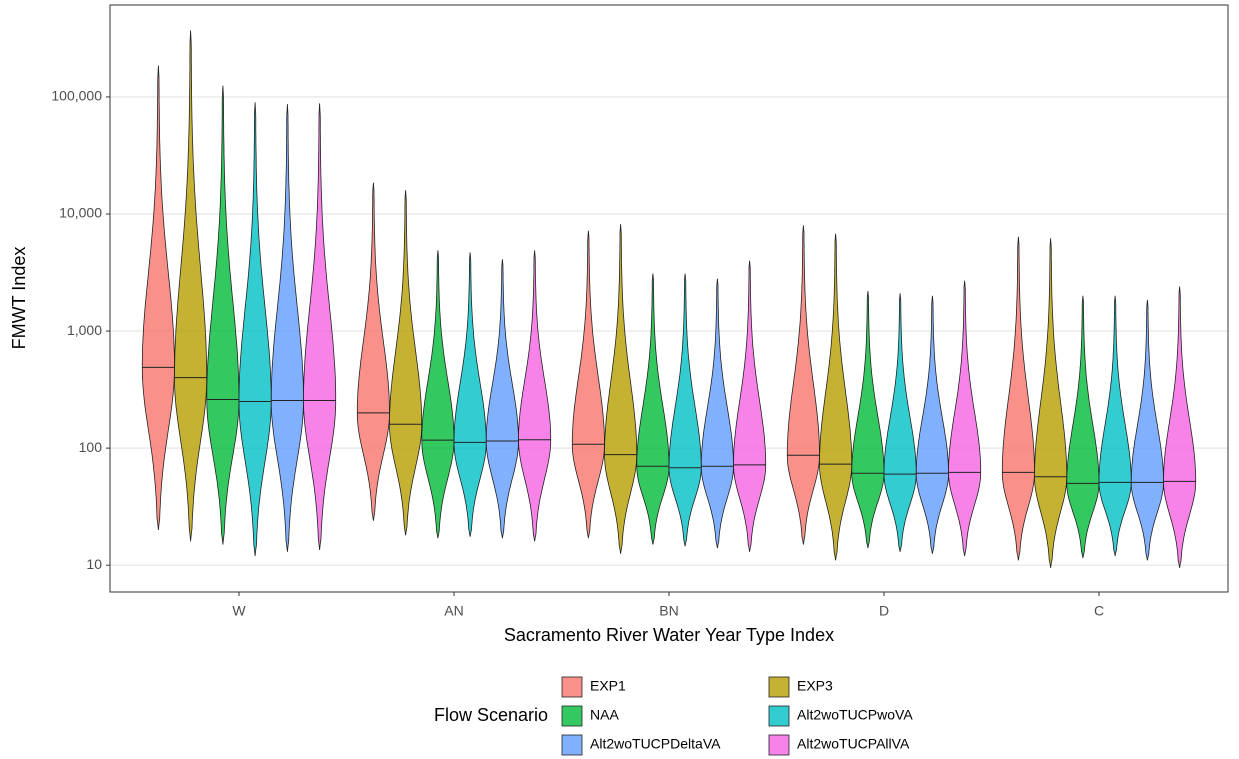 The image size is (1239, 759). Describe the element at coordinates (608, 686) in the screenshot. I see `legend-label: EXP1` at that location.